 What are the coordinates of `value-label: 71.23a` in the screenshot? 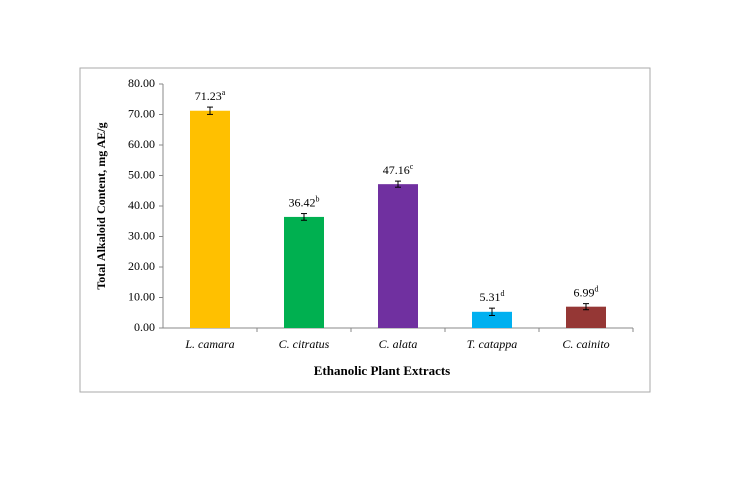 It's located at (210, 95).